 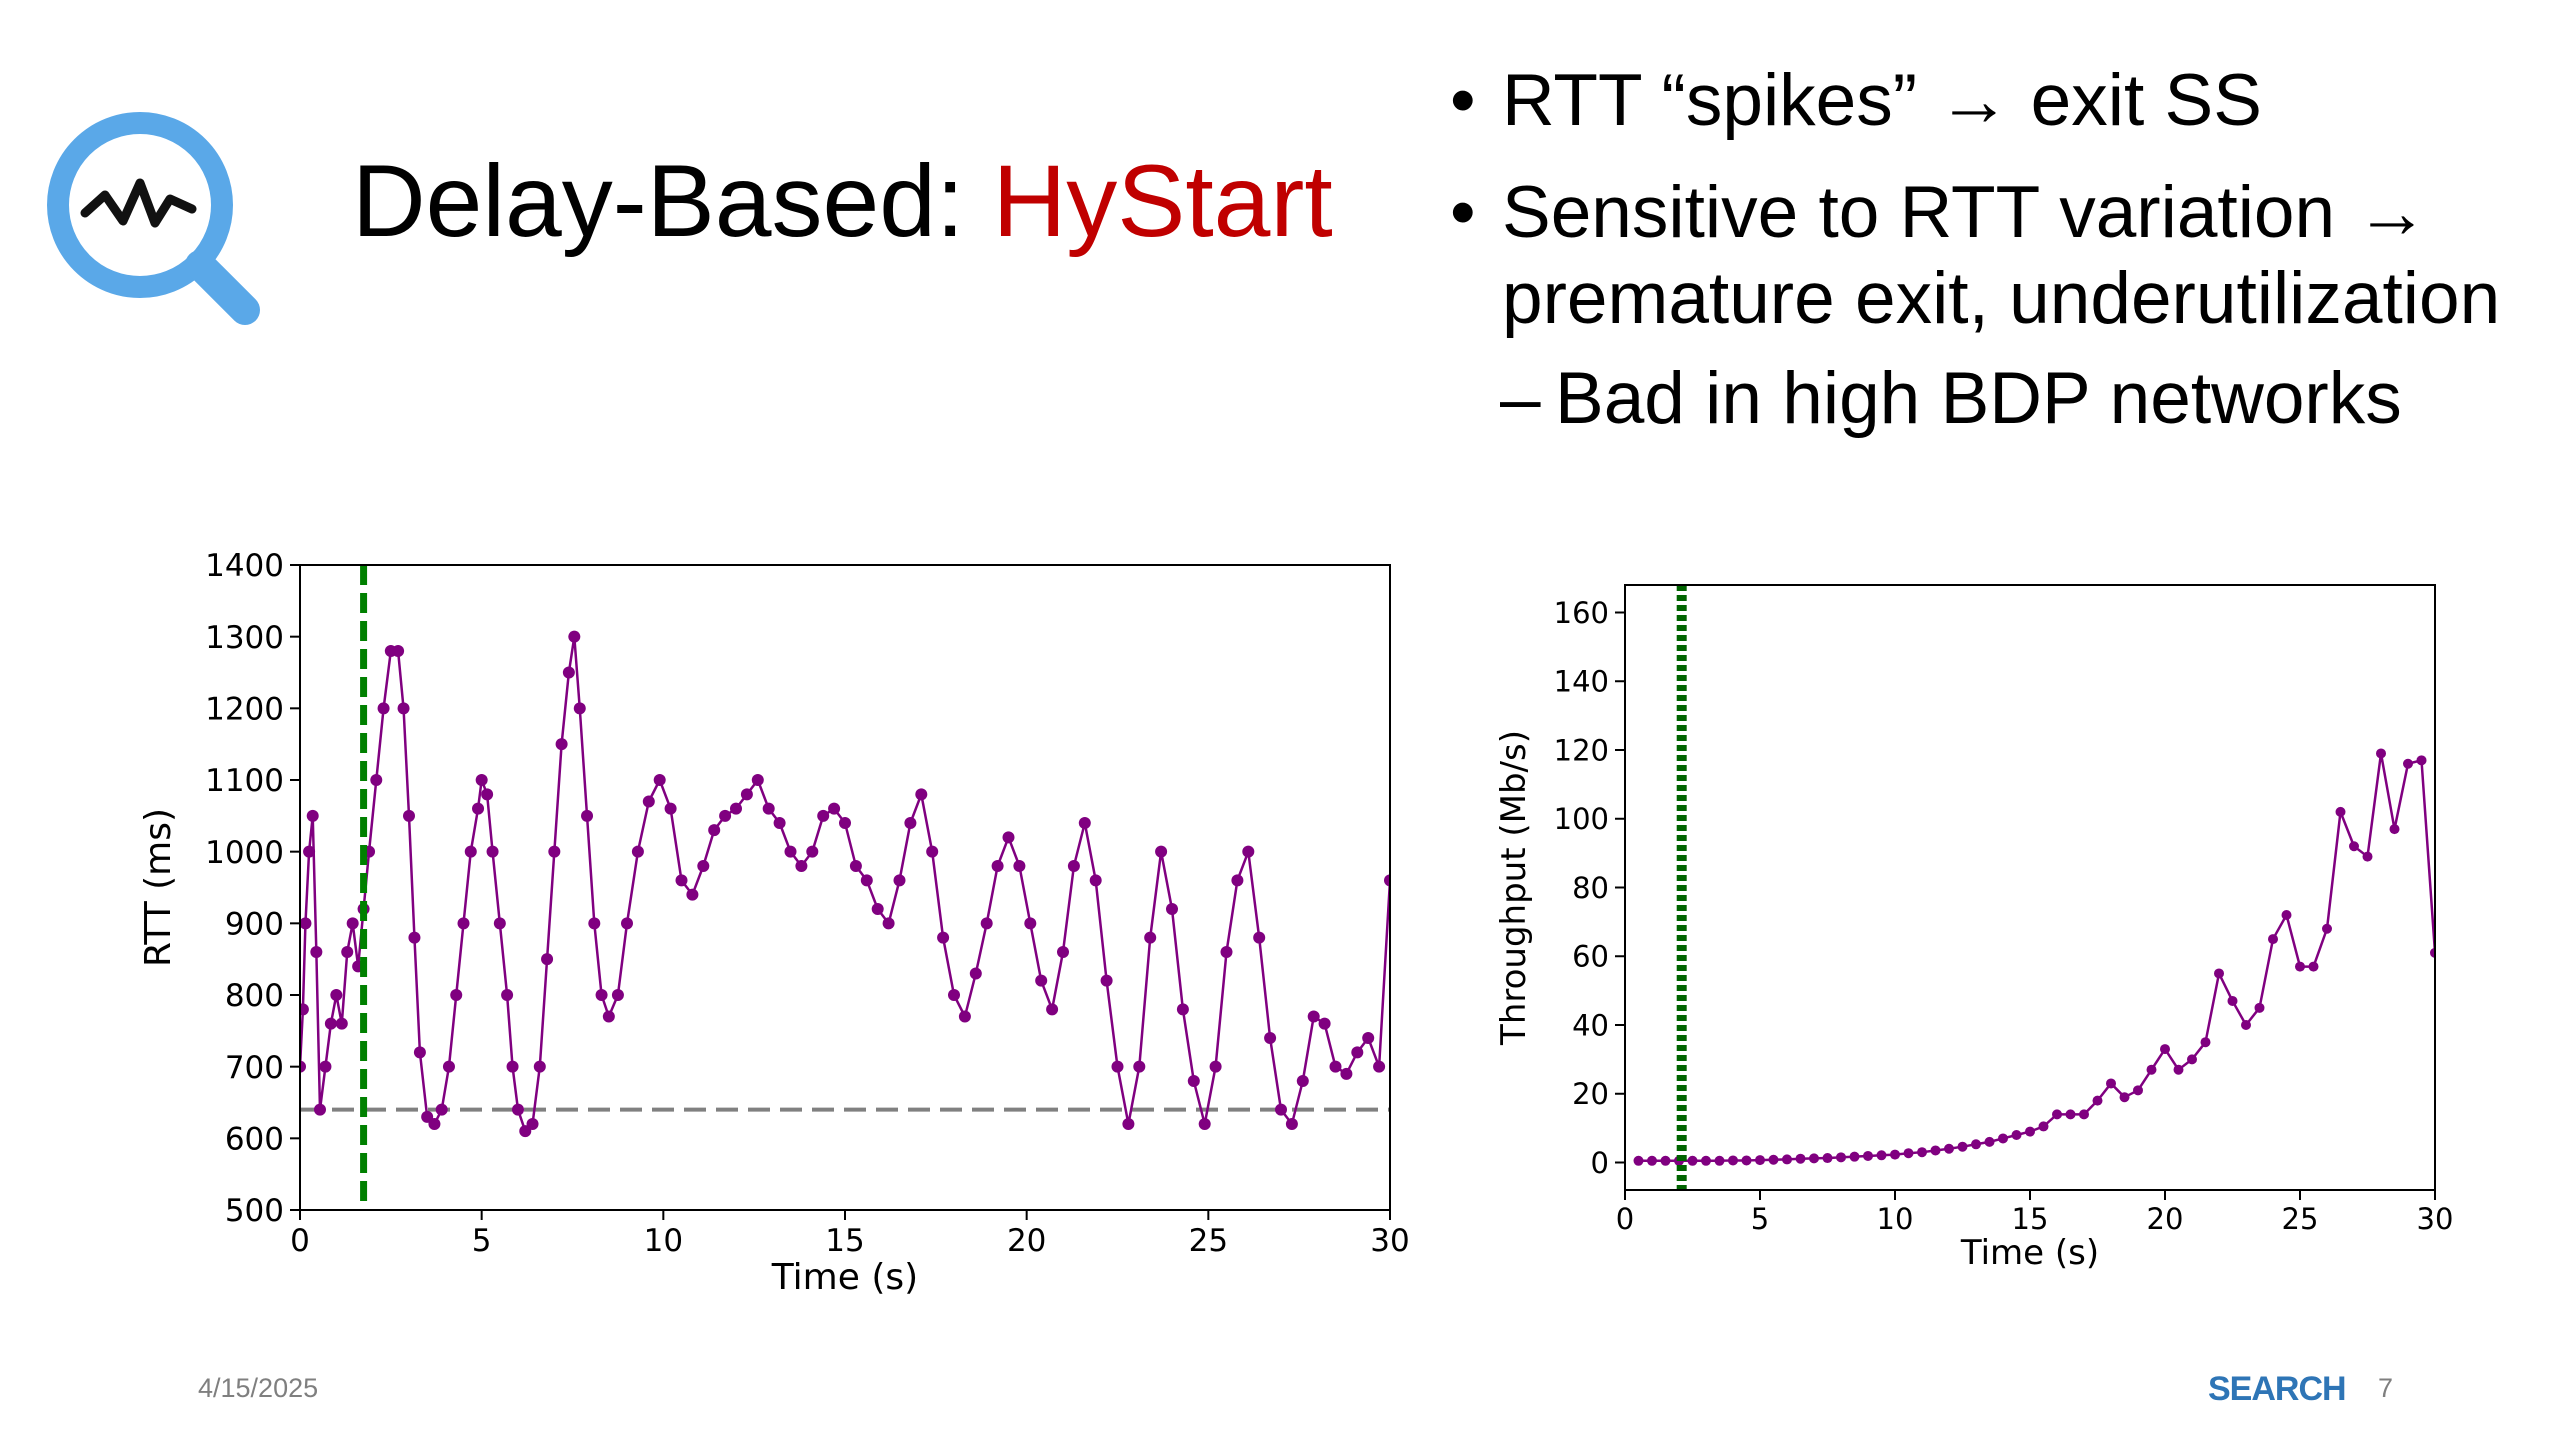 I want to click on y-tick-label: 1200, so click(x=244, y=709).